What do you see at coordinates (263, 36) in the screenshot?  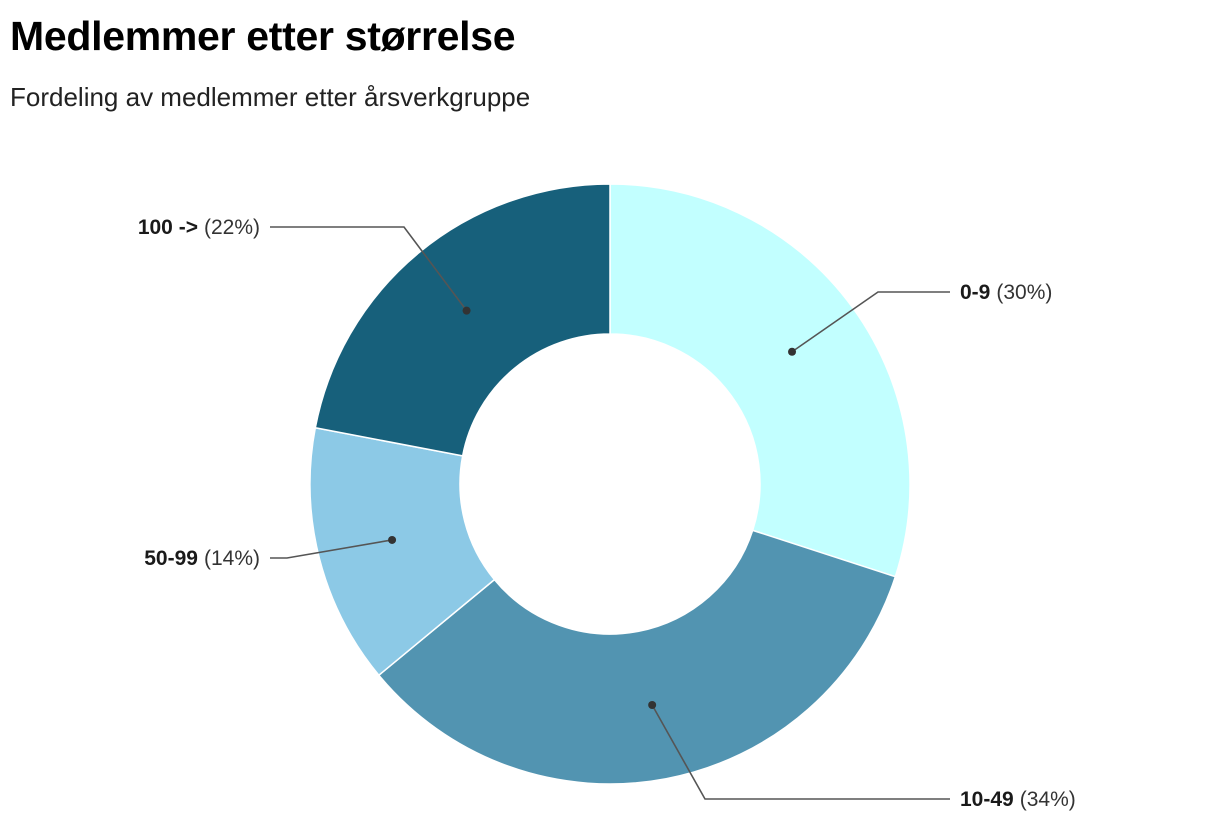 I see `chart-title: Medlemmer etter størrelse` at bounding box center [263, 36].